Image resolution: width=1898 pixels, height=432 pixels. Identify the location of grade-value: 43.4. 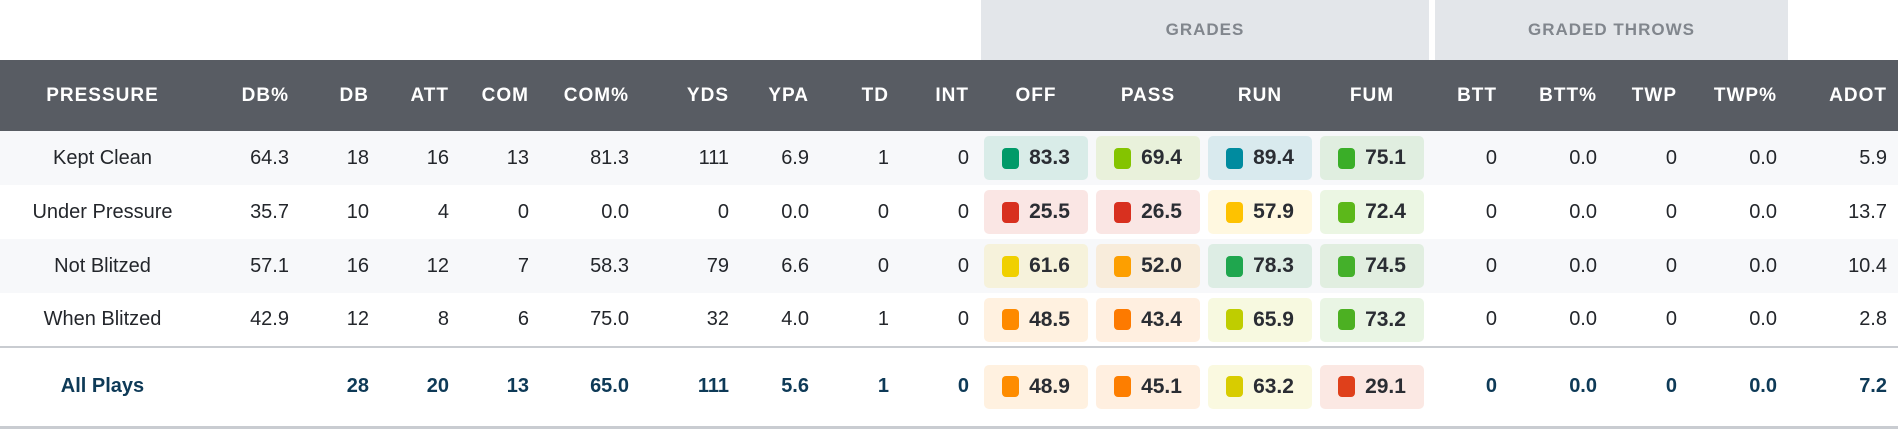
(1161, 319).